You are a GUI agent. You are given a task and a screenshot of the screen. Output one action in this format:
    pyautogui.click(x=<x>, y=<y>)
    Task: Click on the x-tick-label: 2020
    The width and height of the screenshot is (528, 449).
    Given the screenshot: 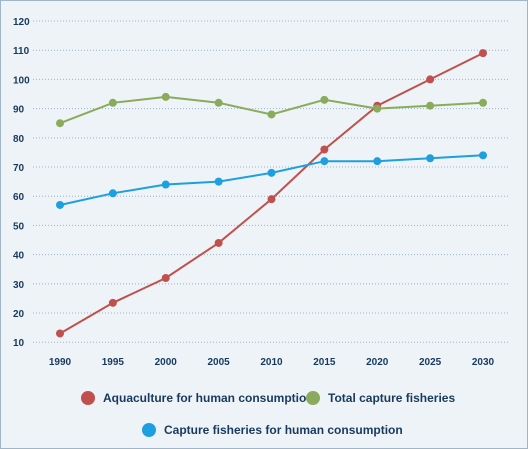 What is the action you would take?
    pyautogui.click(x=377, y=362)
    